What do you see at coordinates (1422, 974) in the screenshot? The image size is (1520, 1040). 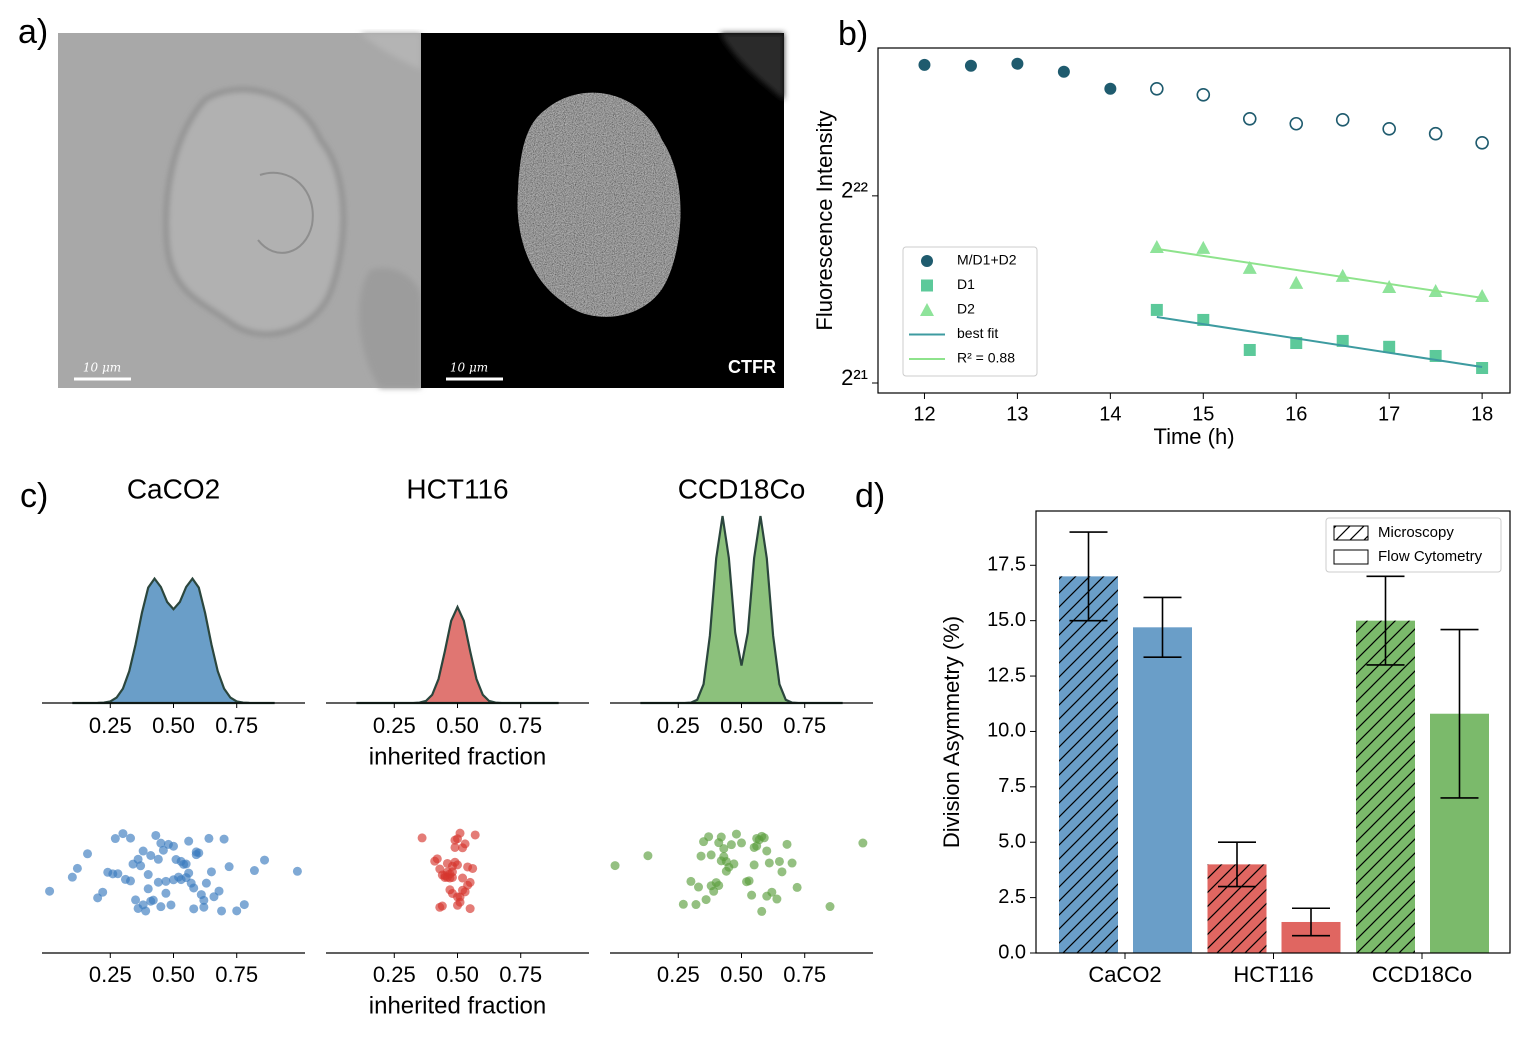 I see `x-tick-label: CCD18Co` at bounding box center [1422, 974].